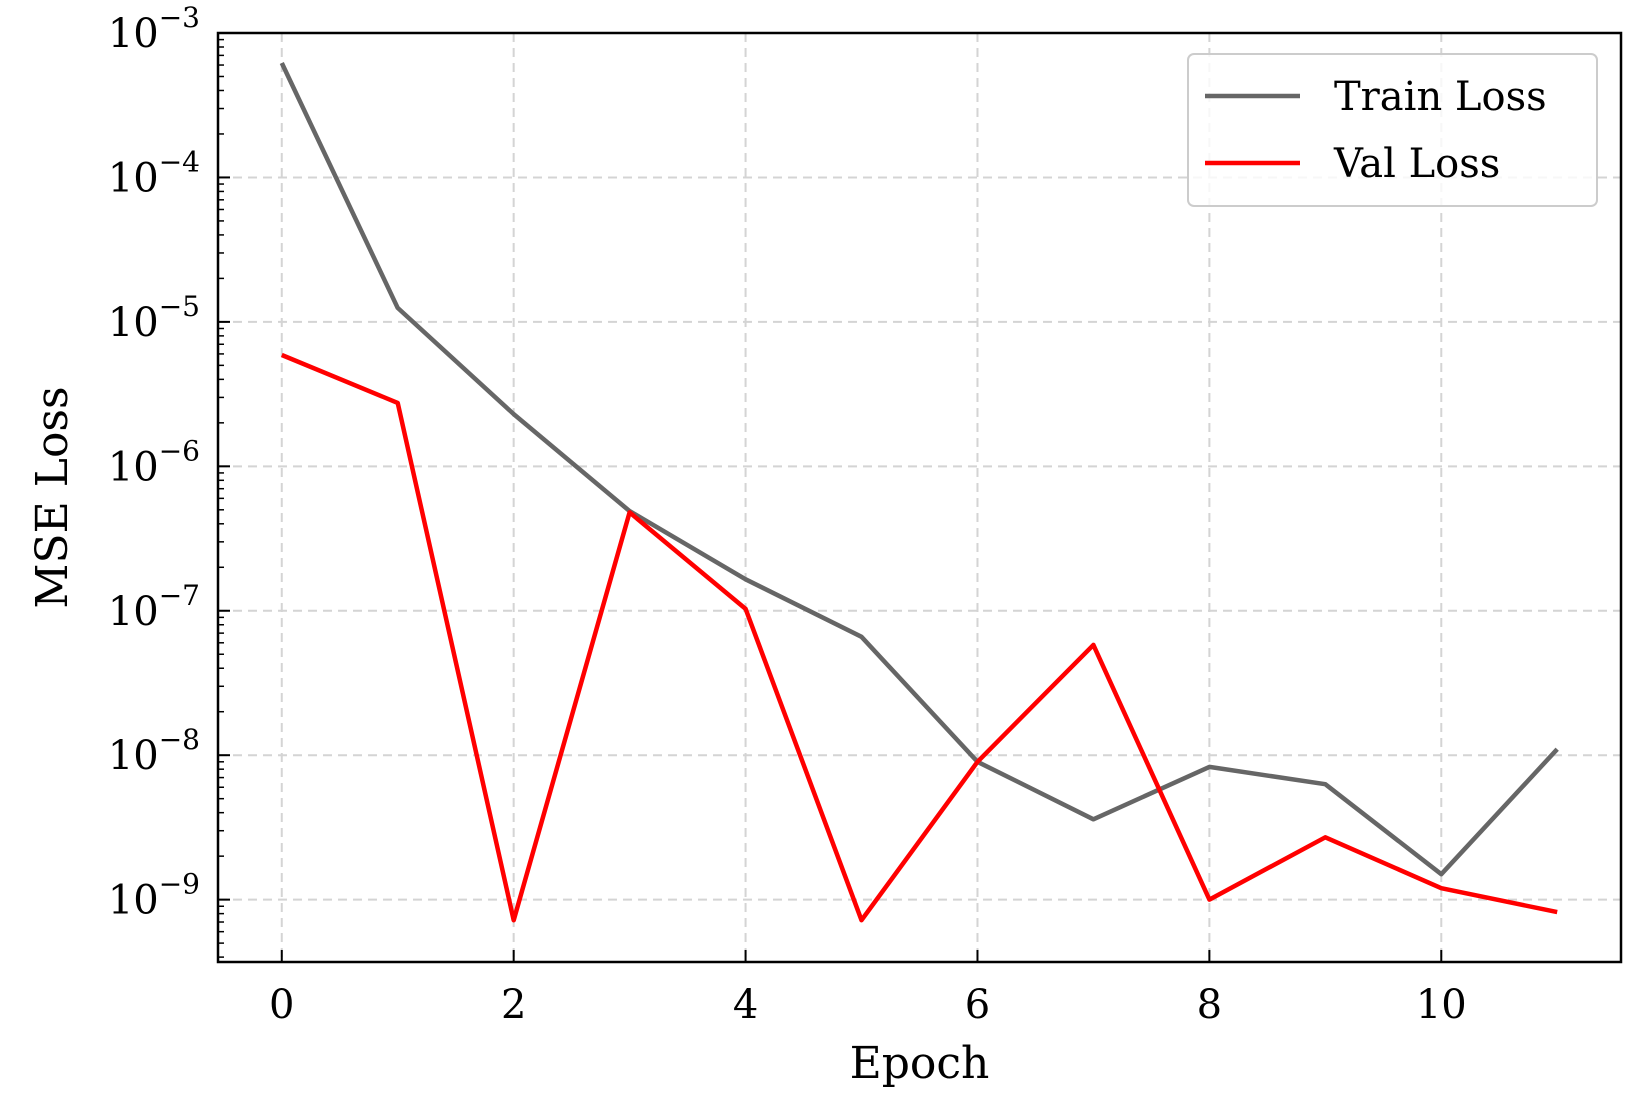  What do you see at coordinates (154, 896) in the screenshot?
I see `y-tick-label: 10⁻⁹` at bounding box center [154, 896].